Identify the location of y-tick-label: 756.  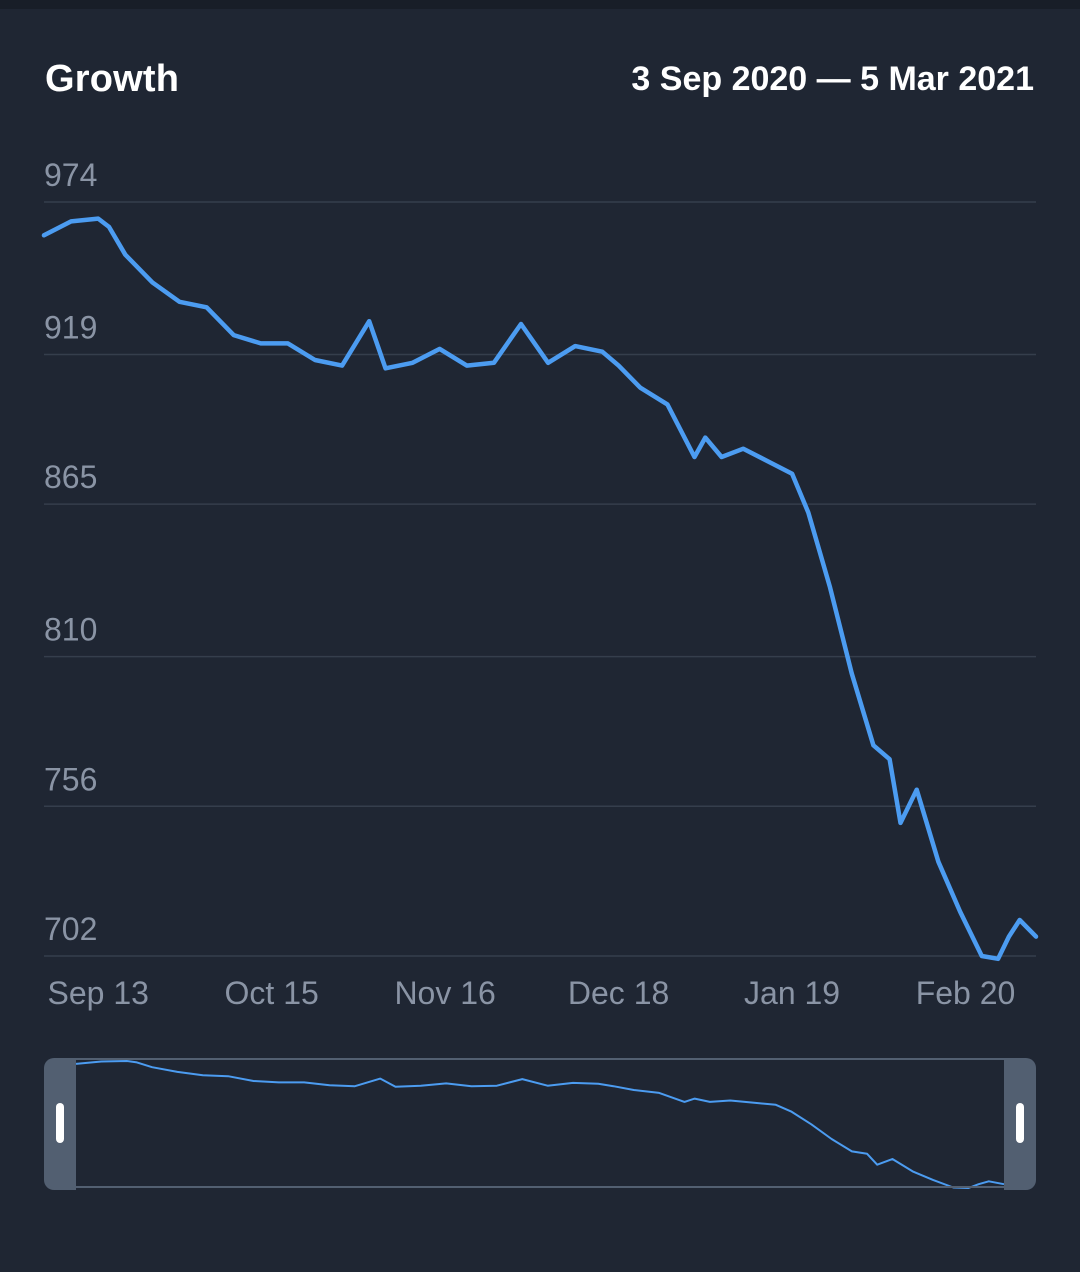
(70, 779).